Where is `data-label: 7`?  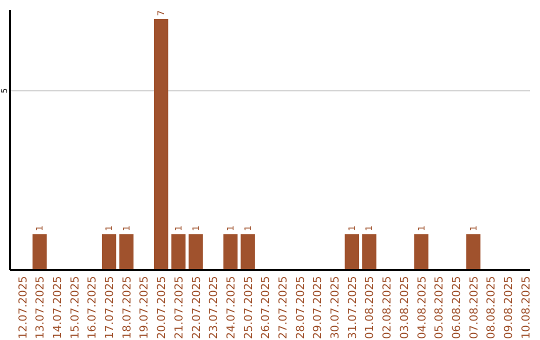
data-label: 7 is located at coordinates (162, 13).